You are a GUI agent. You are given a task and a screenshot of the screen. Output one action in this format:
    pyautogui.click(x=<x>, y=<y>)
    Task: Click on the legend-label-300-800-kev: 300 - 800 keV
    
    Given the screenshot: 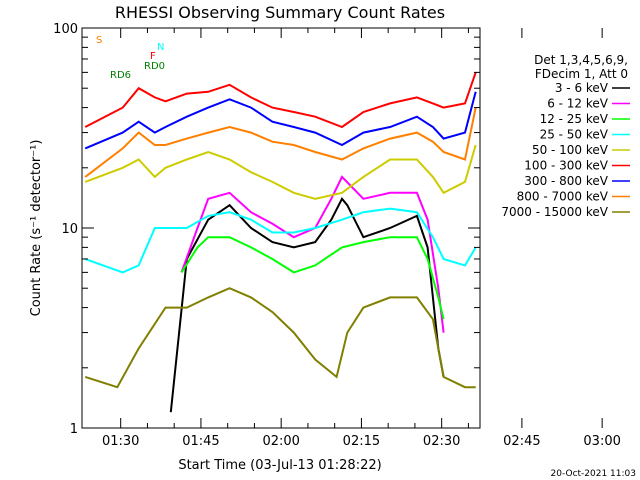 What is the action you would take?
    pyautogui.click(x=566, y=181)
    